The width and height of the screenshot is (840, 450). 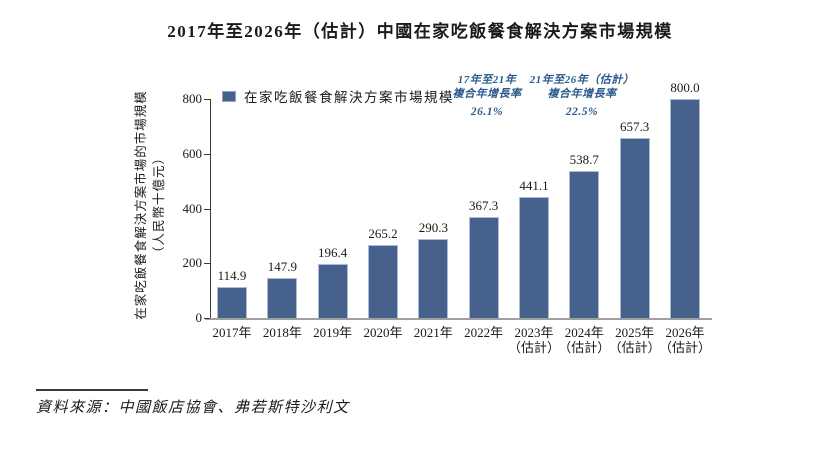 I want to click on x-tick-label: 2023年 （估計）, so click(x=533, y=340).